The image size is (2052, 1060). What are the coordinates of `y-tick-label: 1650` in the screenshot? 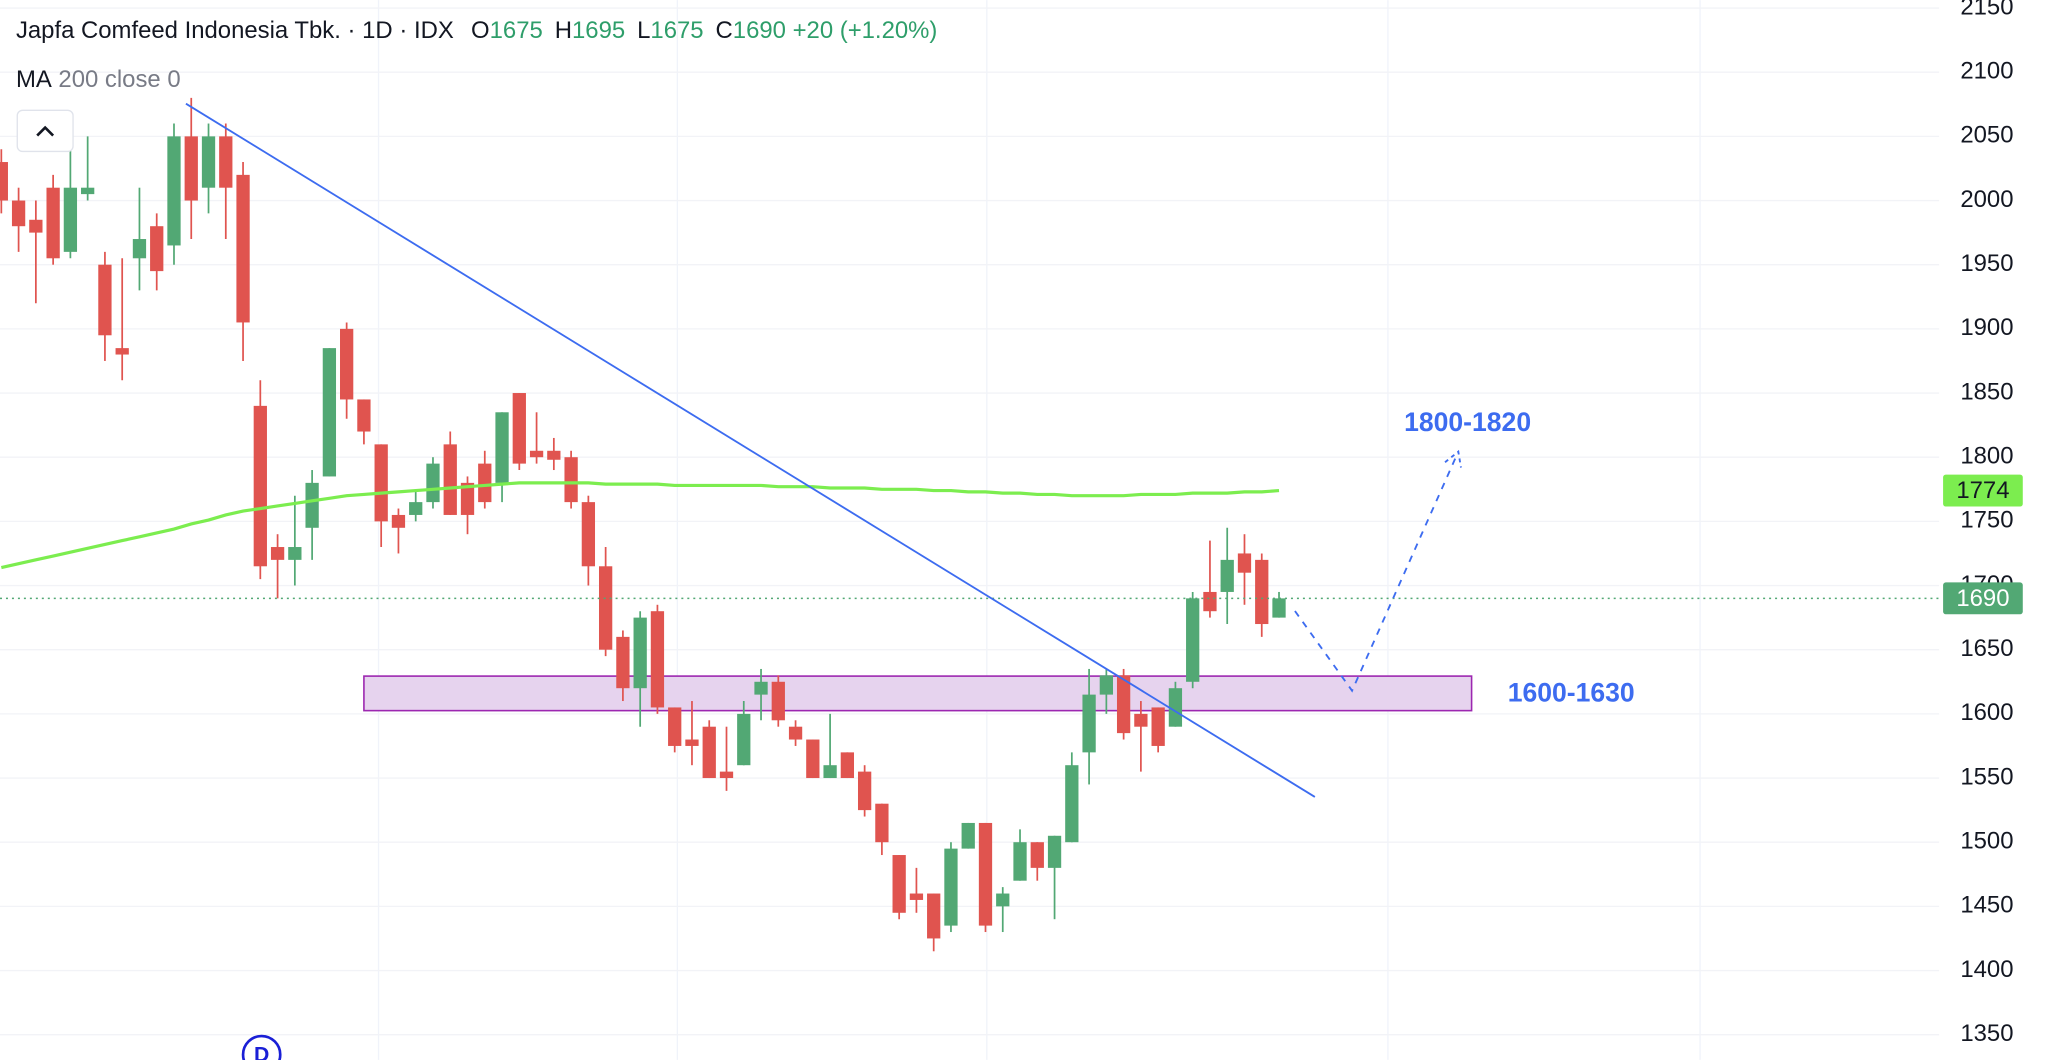 It's located at (1986, 648).